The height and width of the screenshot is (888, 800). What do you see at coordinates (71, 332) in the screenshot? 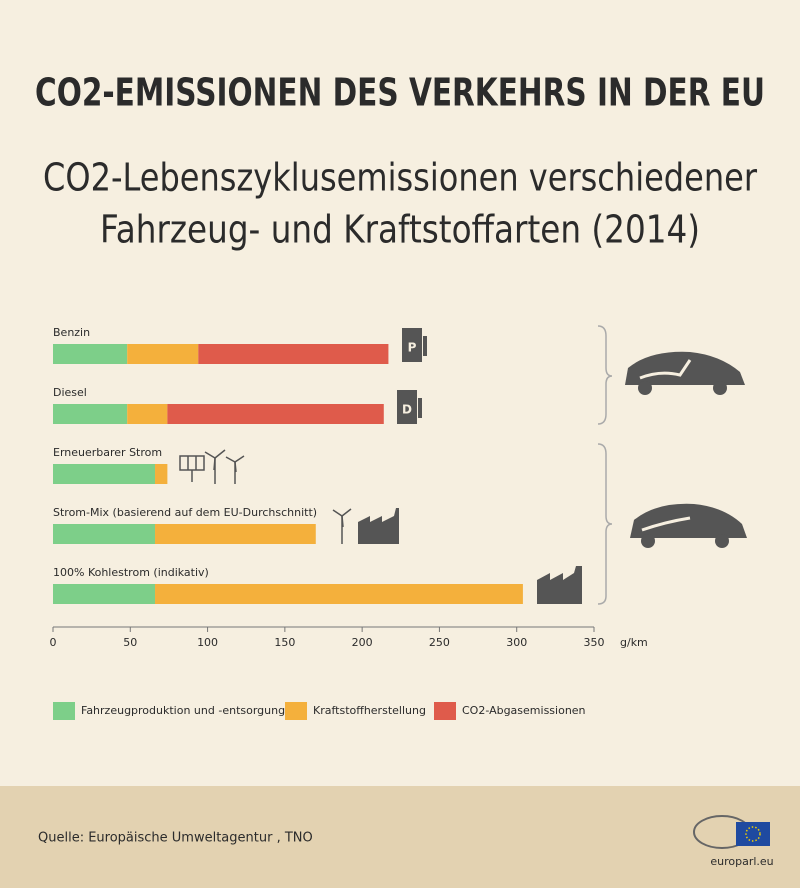
I see `category-label: Benzin` at bounding box center [71, 332].